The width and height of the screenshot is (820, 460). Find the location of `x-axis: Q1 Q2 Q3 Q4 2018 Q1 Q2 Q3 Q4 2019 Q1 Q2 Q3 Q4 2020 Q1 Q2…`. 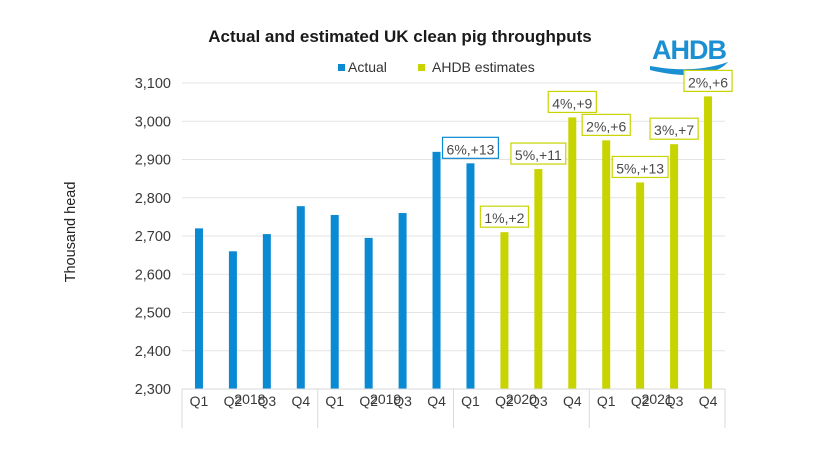

x-axis: Q1 Q2 Q3 Q4 2018 Q1 Q2 Q3 Q4 2019 Q1 Q2 Q3 Q4 2020 Q1 Q2… is located at coordinates (453, 408).